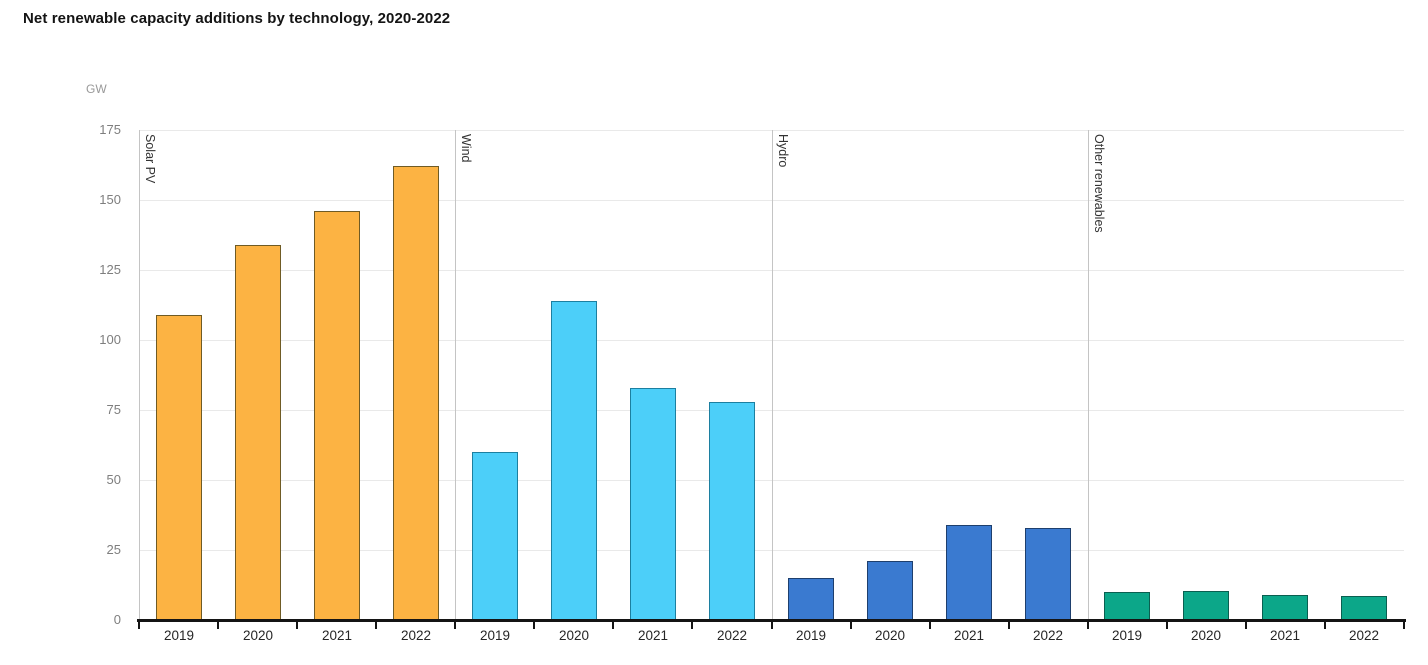  What do you see at coordinates (150, 159) in the screenshot?
I see `panel-label: Solar PV` at bounding box center [150, 159].